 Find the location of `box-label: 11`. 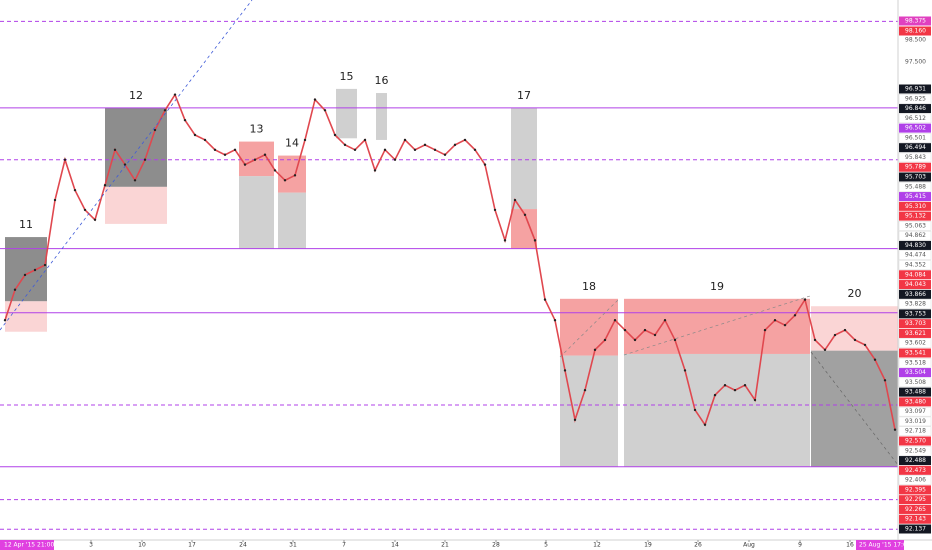

box-label: 11 is located at coordinates (26, 224).